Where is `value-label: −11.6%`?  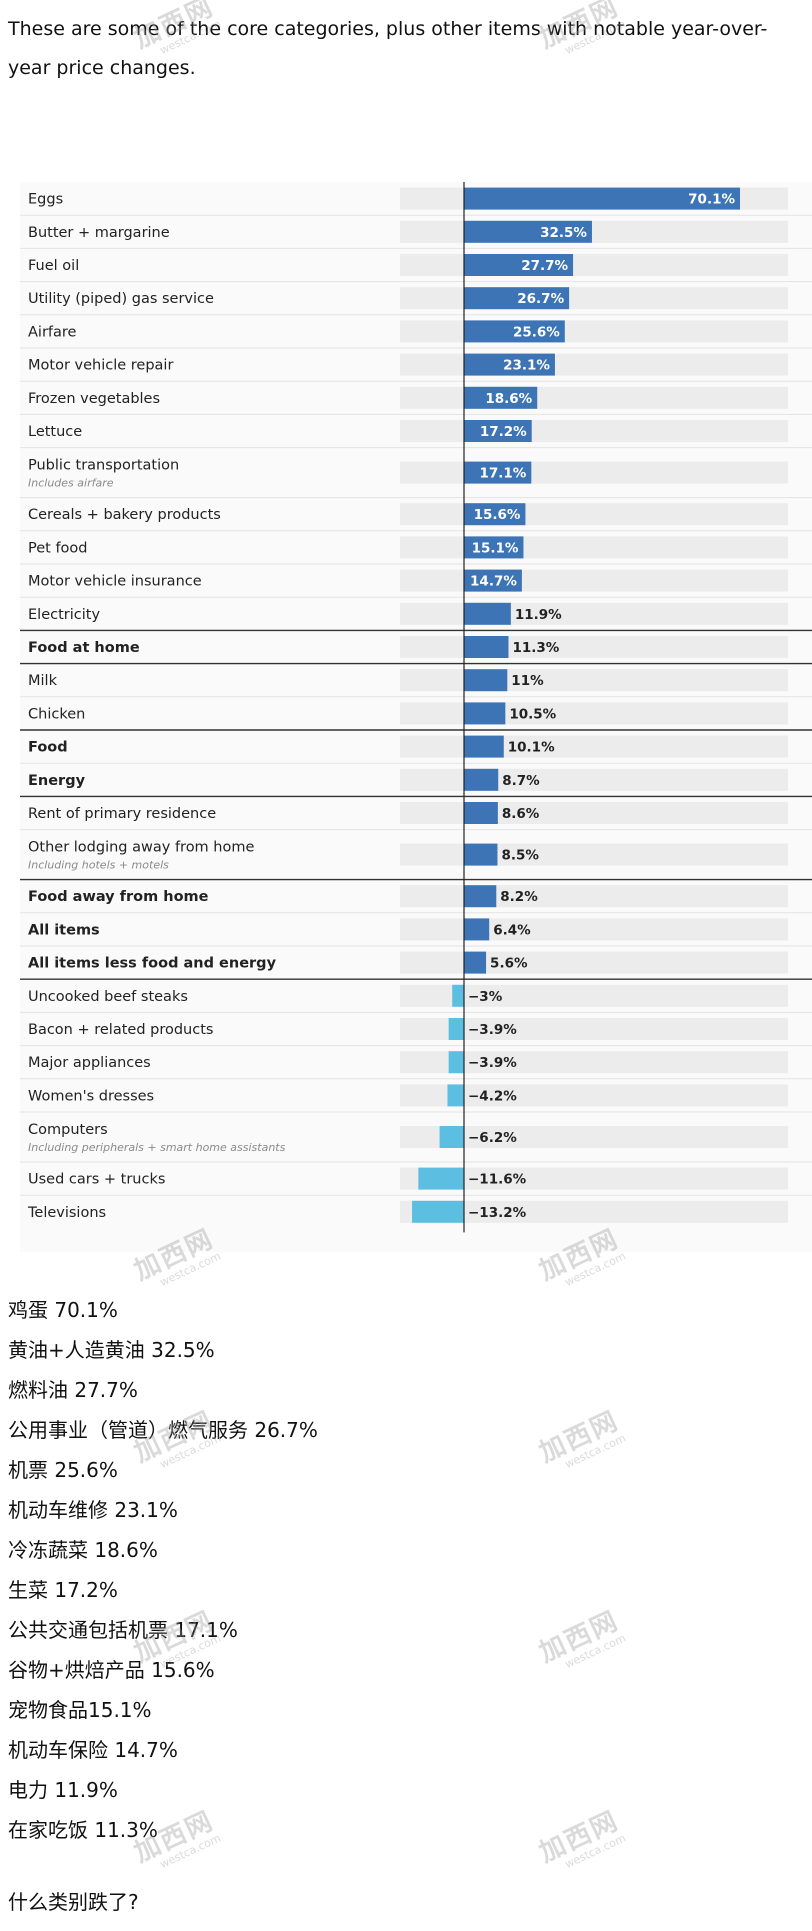 value-label: −11.6% is located at coordinates (497, 1180).